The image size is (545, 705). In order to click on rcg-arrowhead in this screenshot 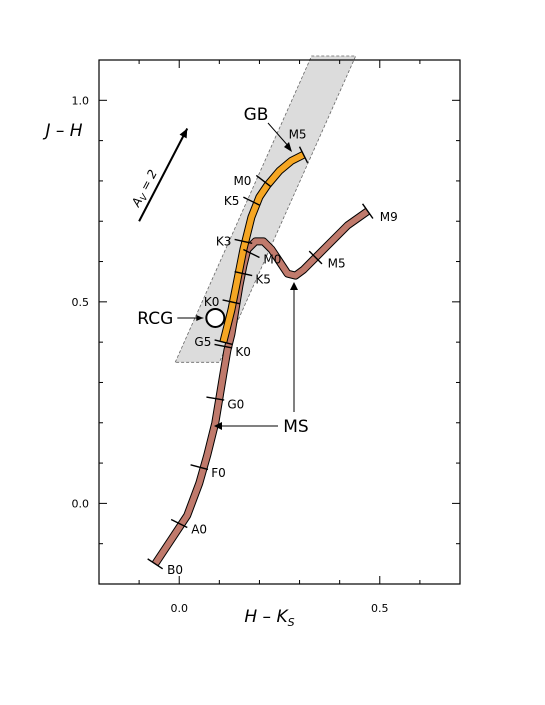, I will do `click(200, 317)`.